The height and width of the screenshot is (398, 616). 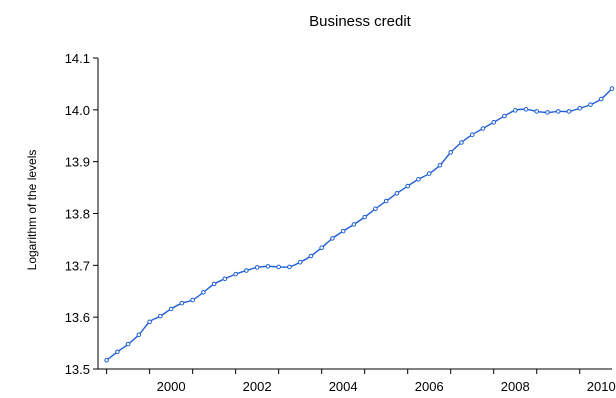 I want to click on chart-title: Business credit, so click(x=360, y=21).